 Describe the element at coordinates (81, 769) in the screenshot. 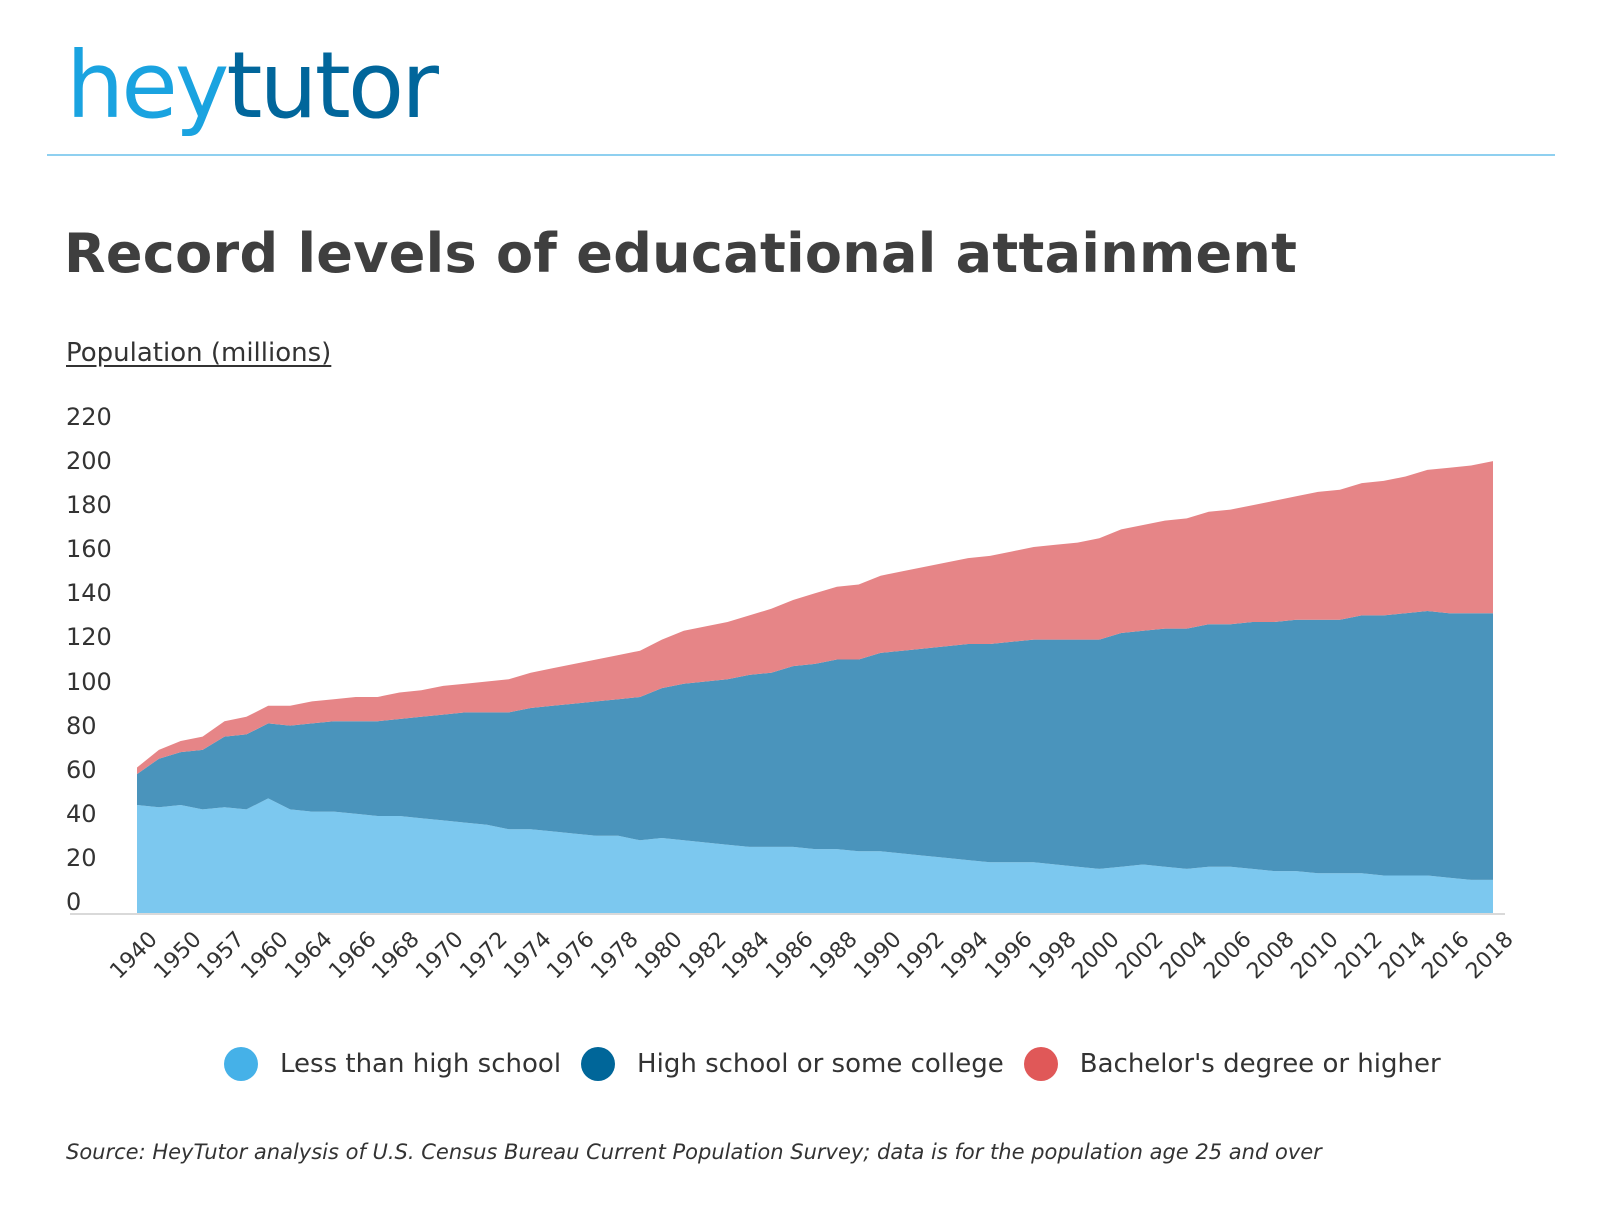

I see `y-tick-label: 60` at that location.